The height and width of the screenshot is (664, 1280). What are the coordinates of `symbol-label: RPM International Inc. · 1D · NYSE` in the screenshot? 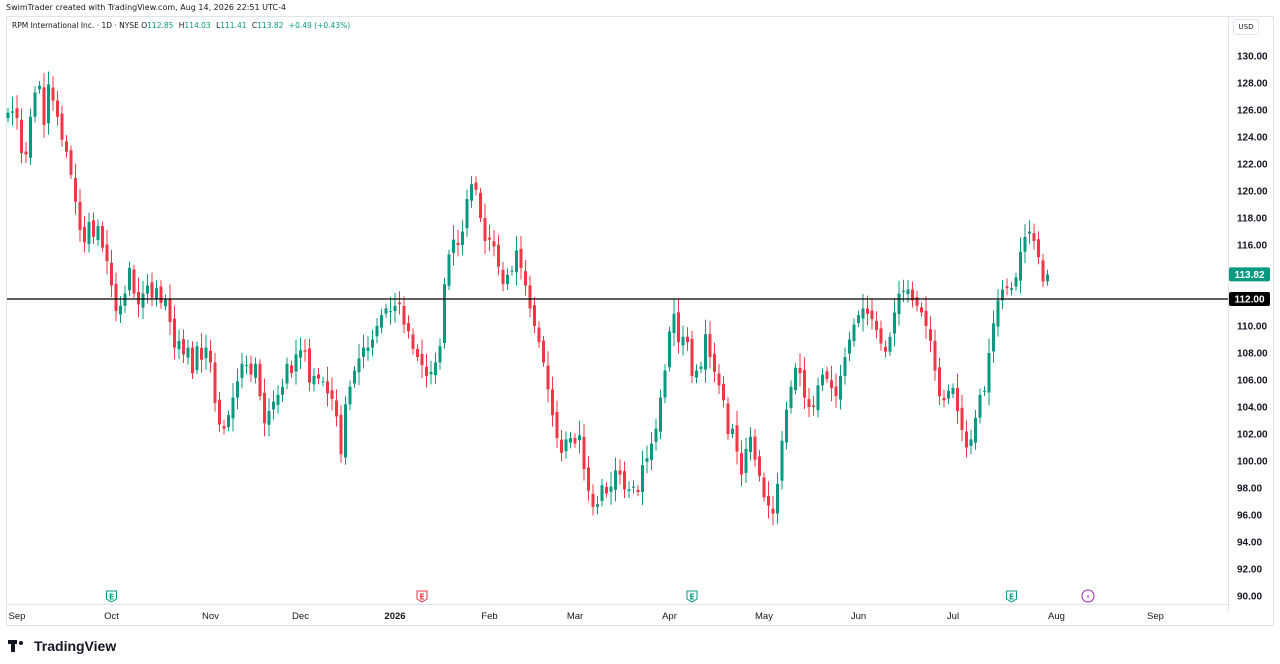 It's located at (75, 25).